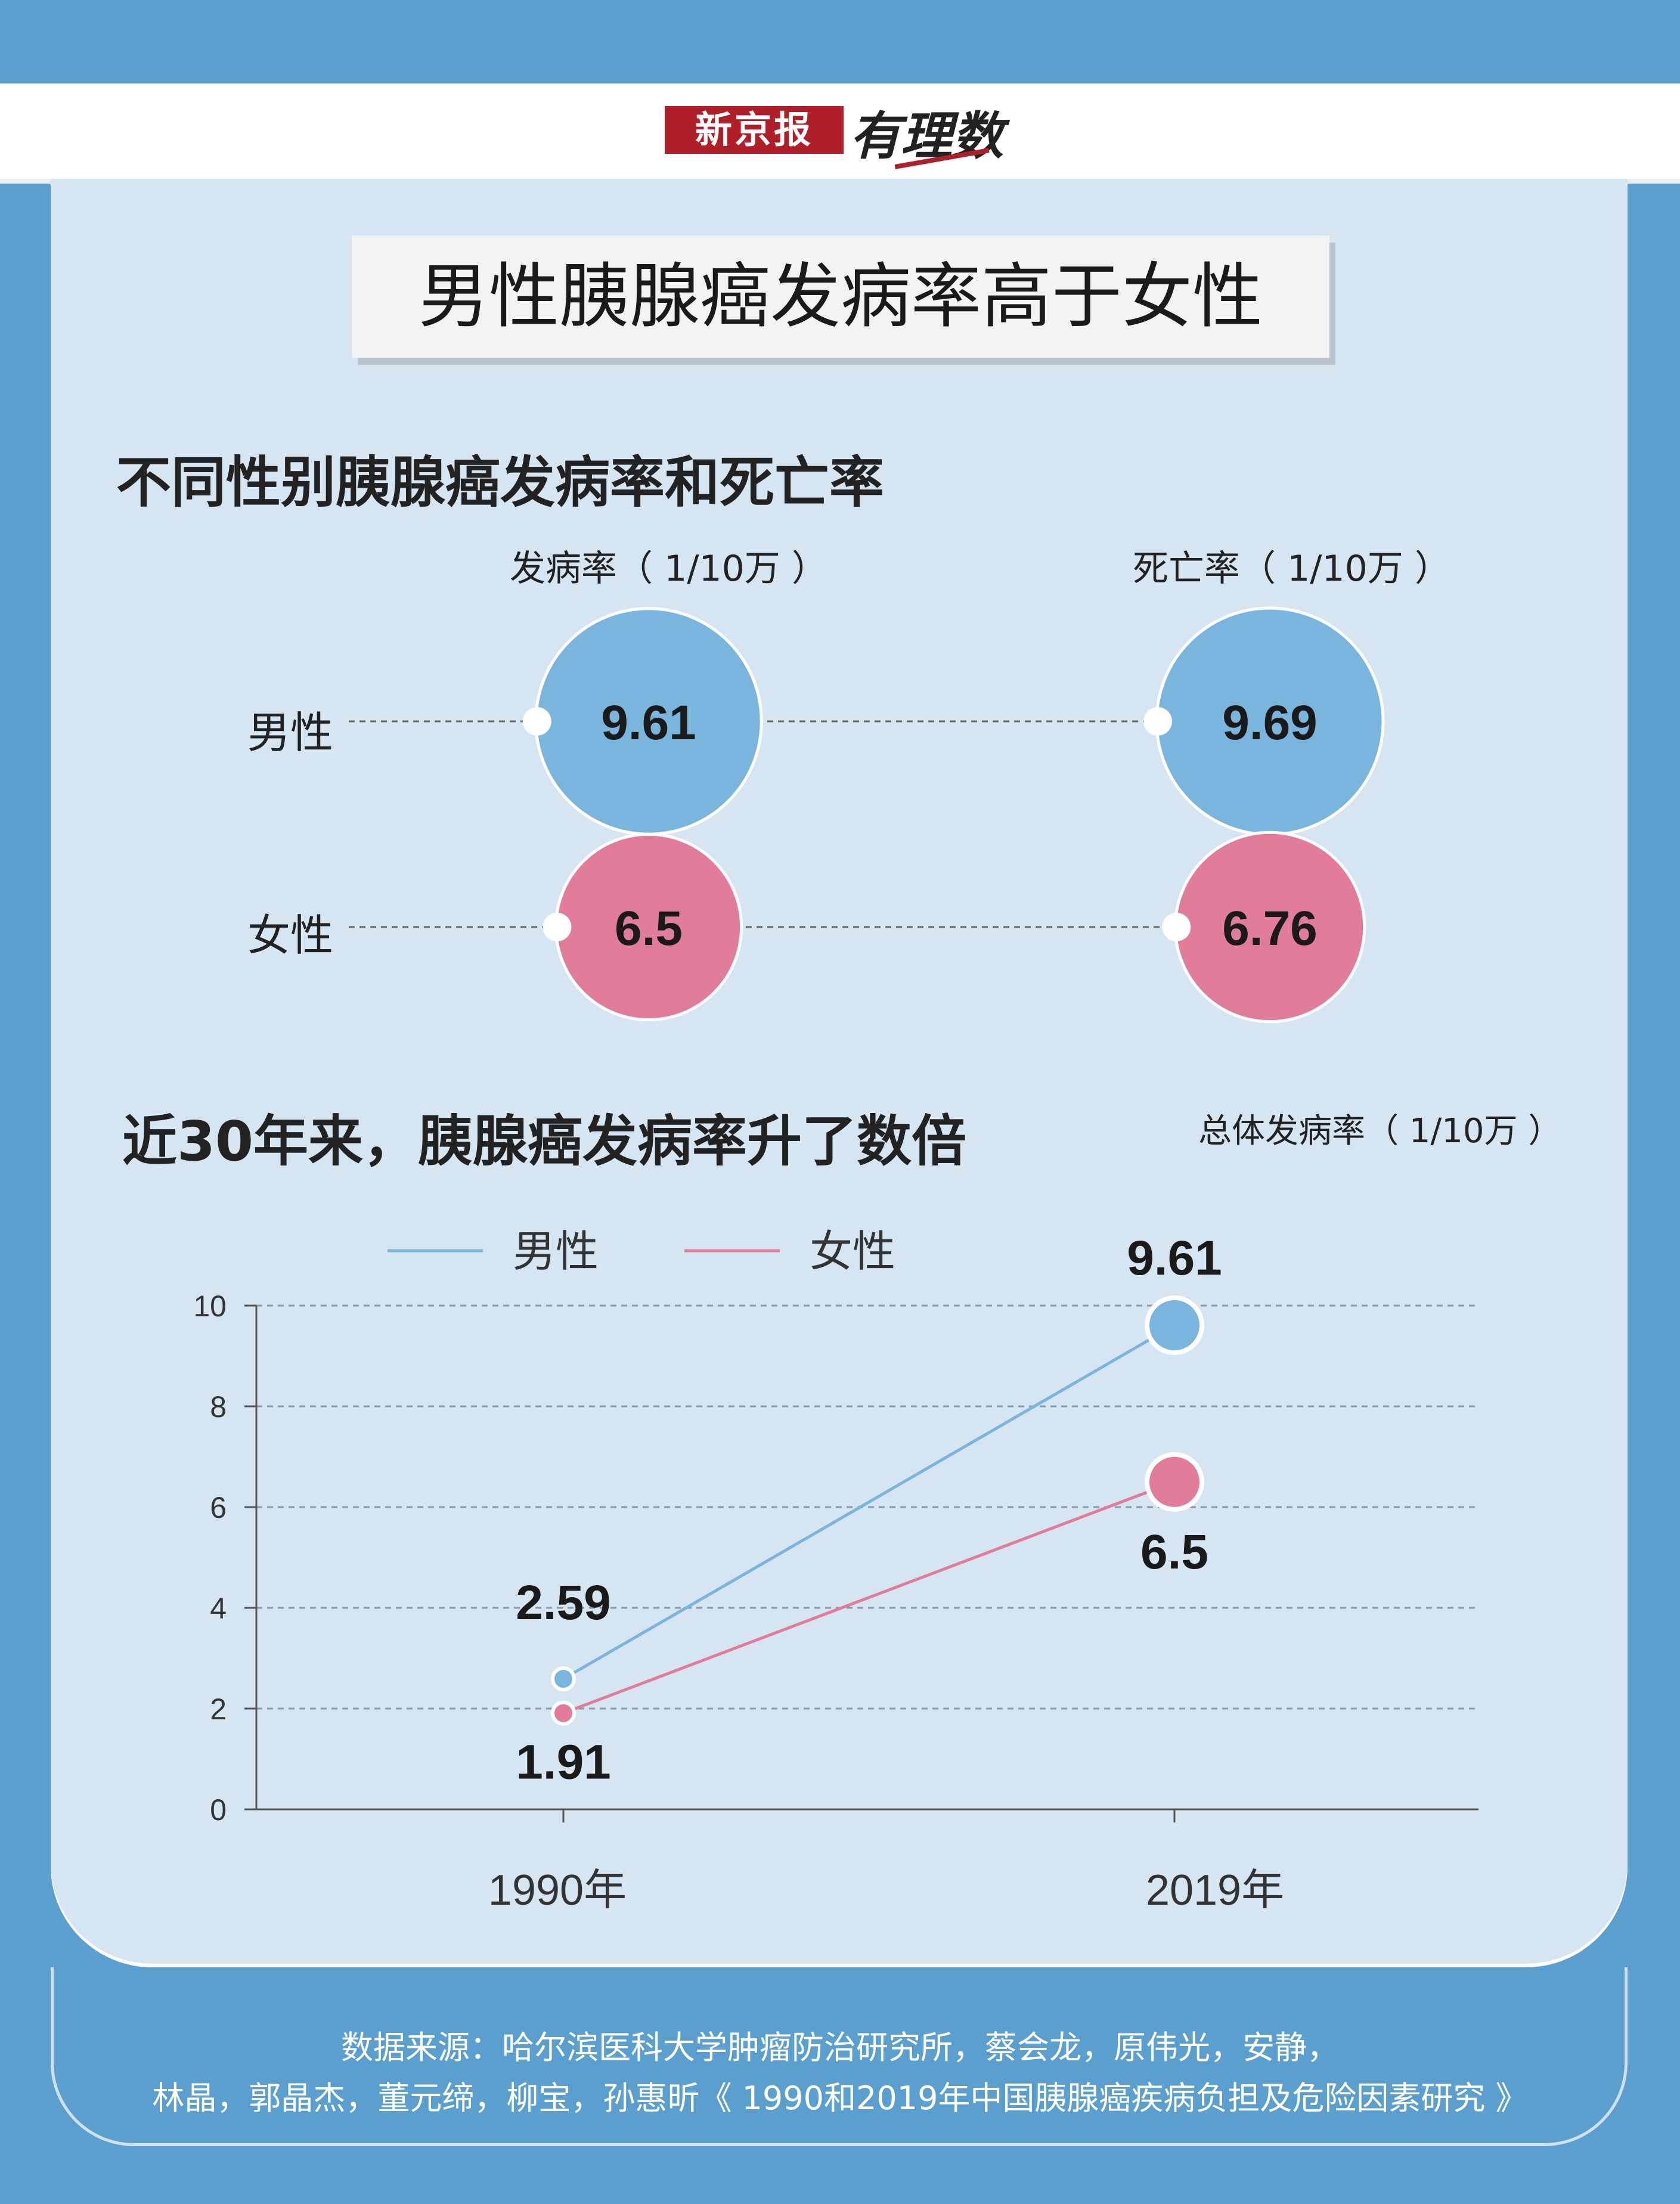 This screenshot has height=2204, width=1680. What do you see at coordinates (668, 569) in the screenshot?
I see `incidence-column-label: 发病率（ 1/10万 ）` at bounding box center [668, 569].